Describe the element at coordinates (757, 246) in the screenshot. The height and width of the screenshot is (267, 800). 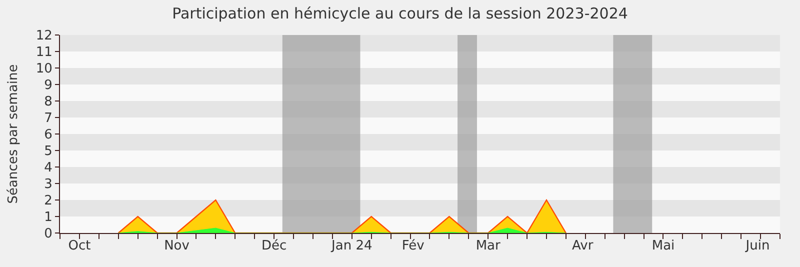
I see `x-tick-label: Juin` at that location.